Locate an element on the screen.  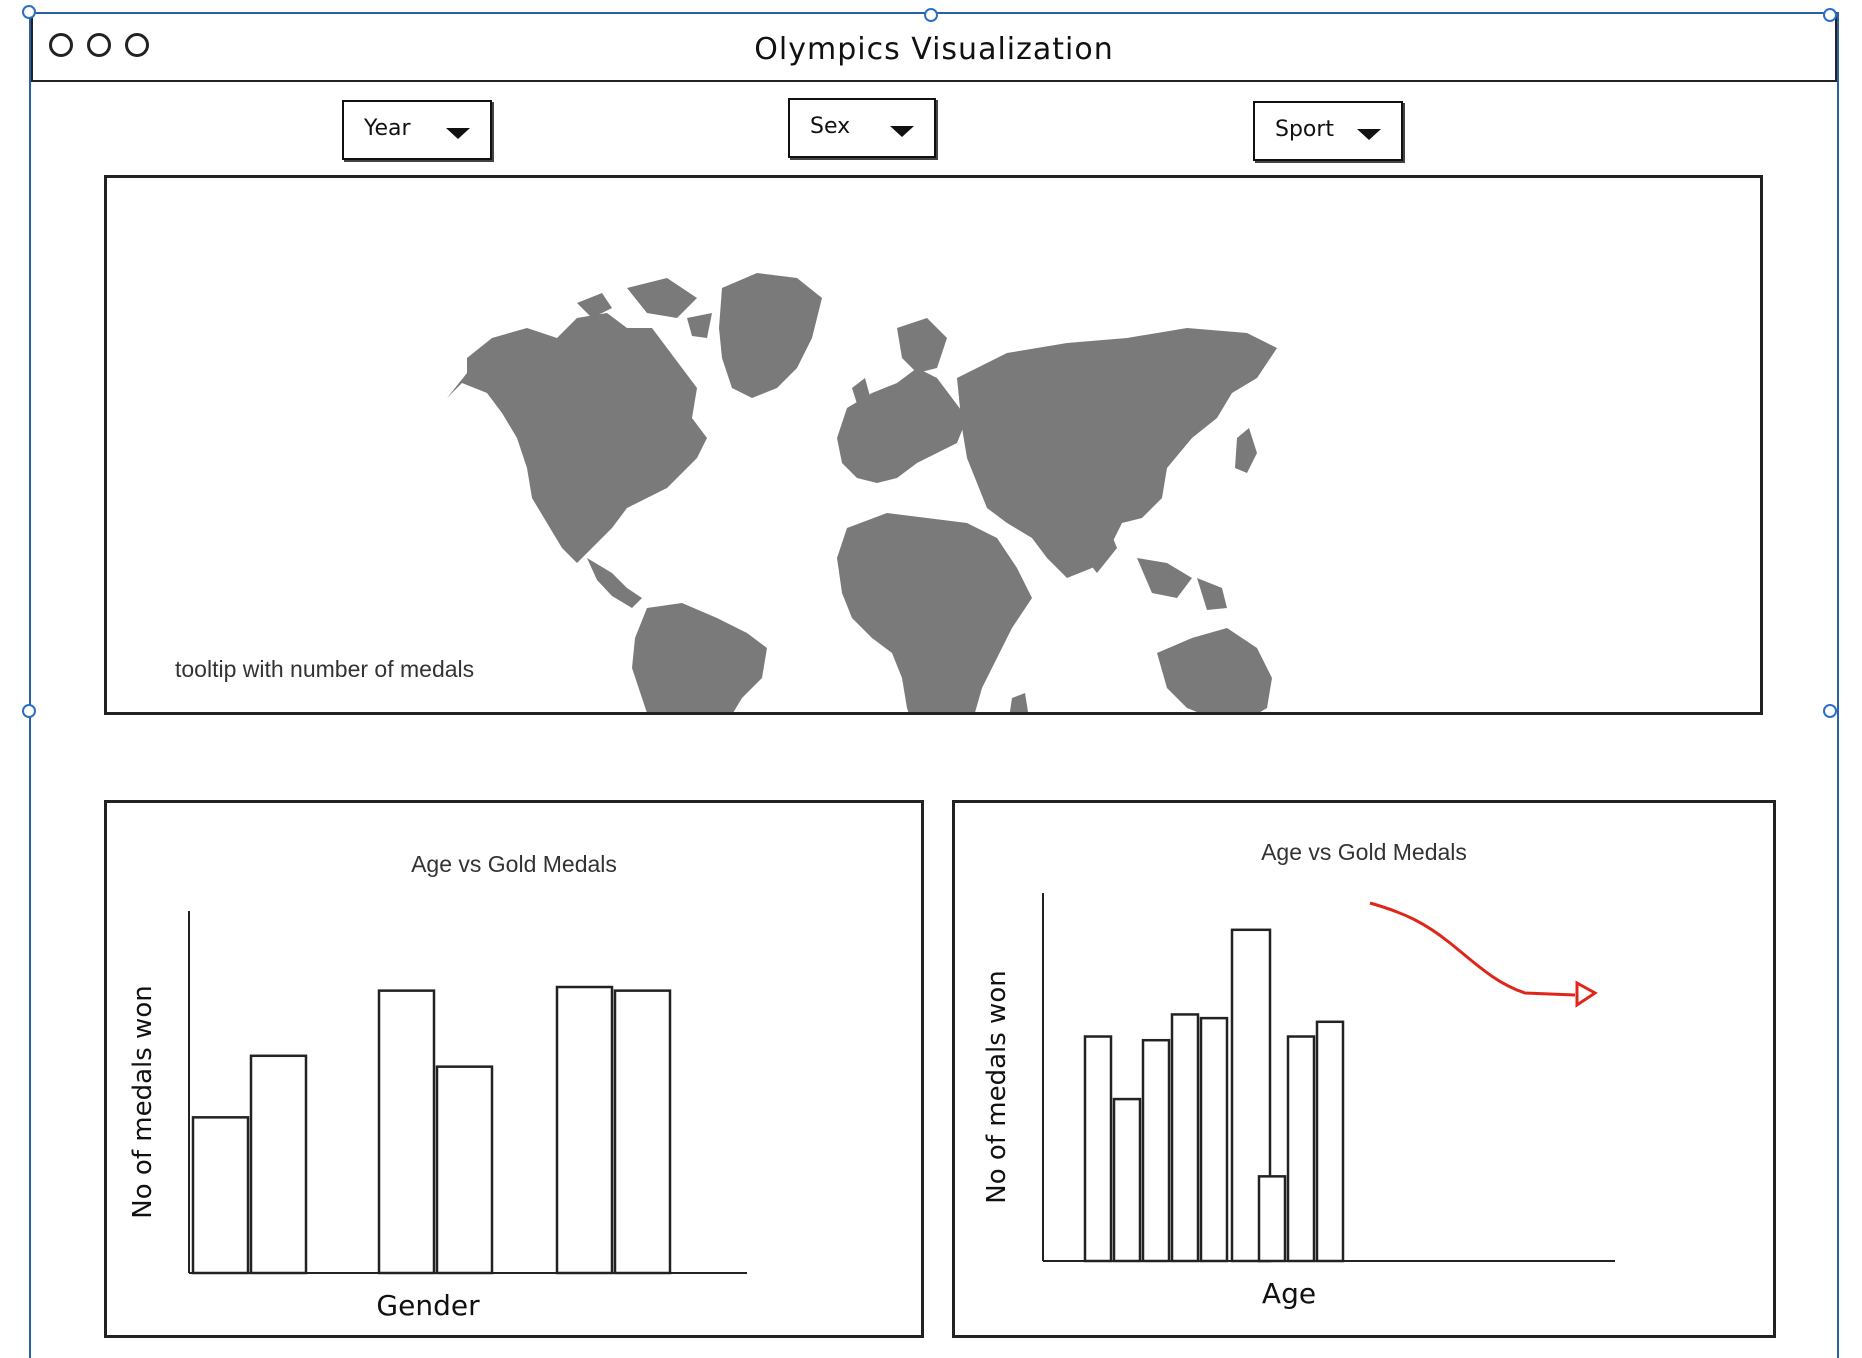
map-arctic-islands is located at coordinates (644, 308).